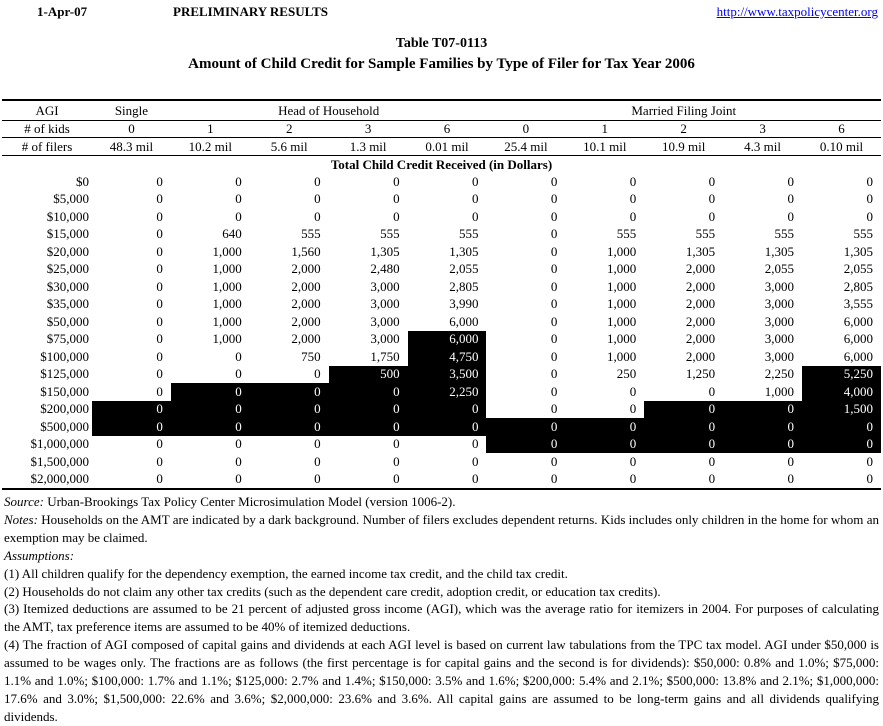  I want to click on credit-cell: 5,250, so click(841, 374).